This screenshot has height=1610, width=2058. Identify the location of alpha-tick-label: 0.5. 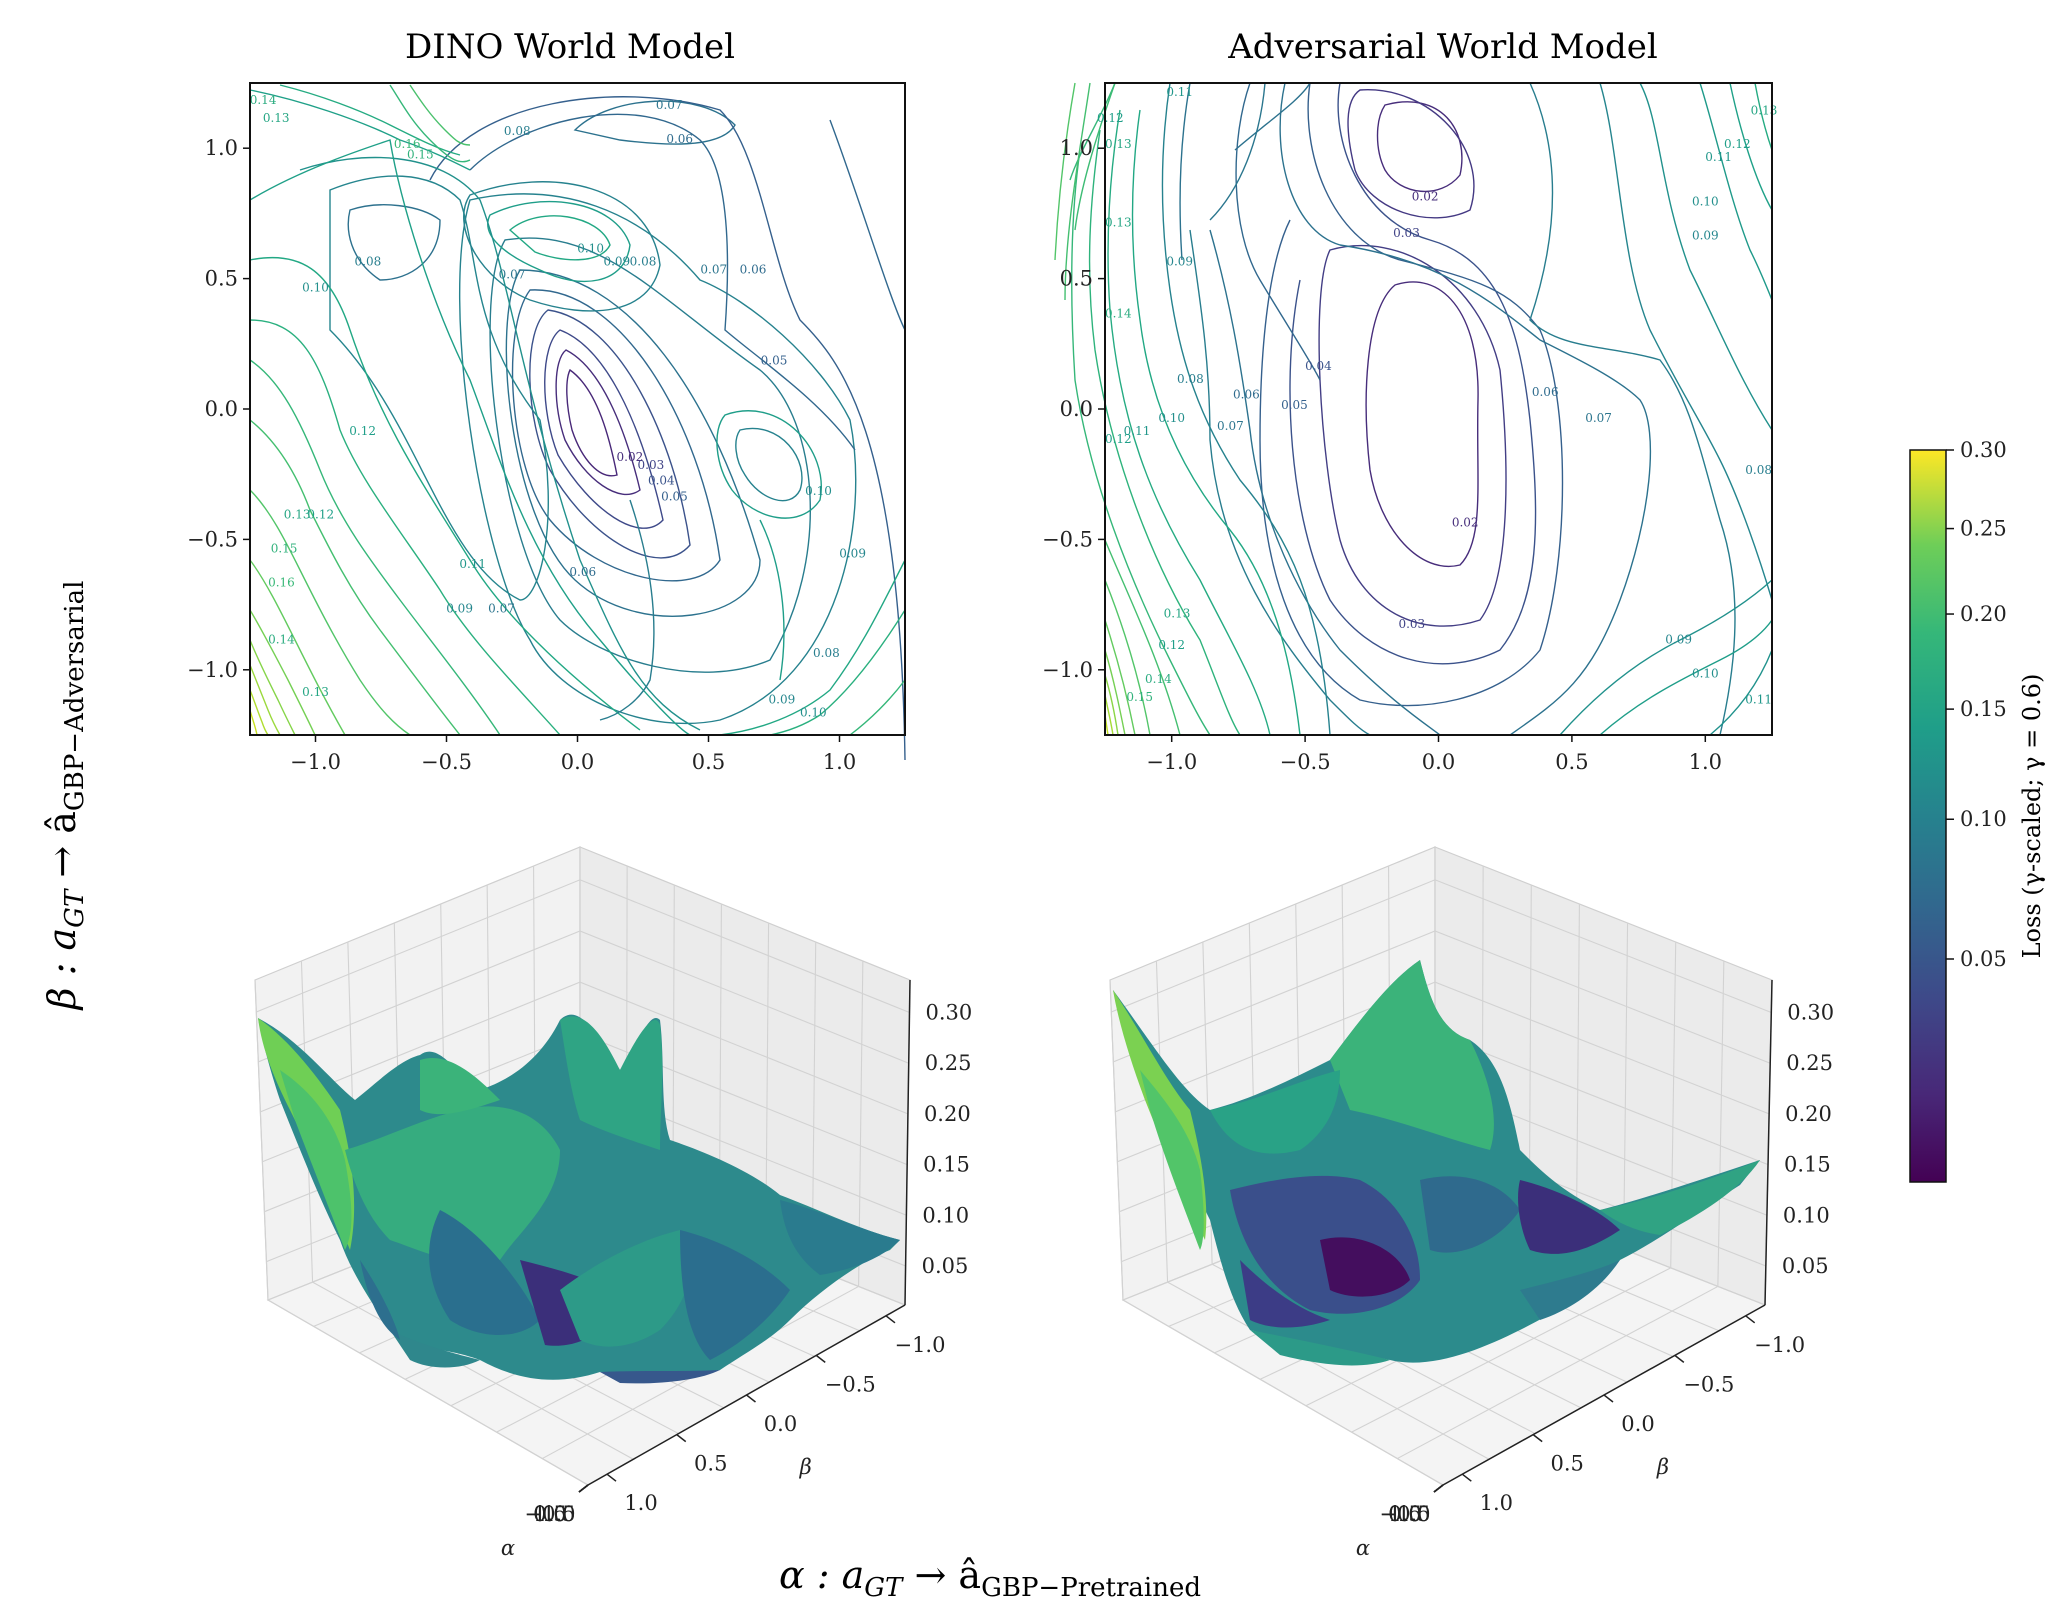
(549, 1514).